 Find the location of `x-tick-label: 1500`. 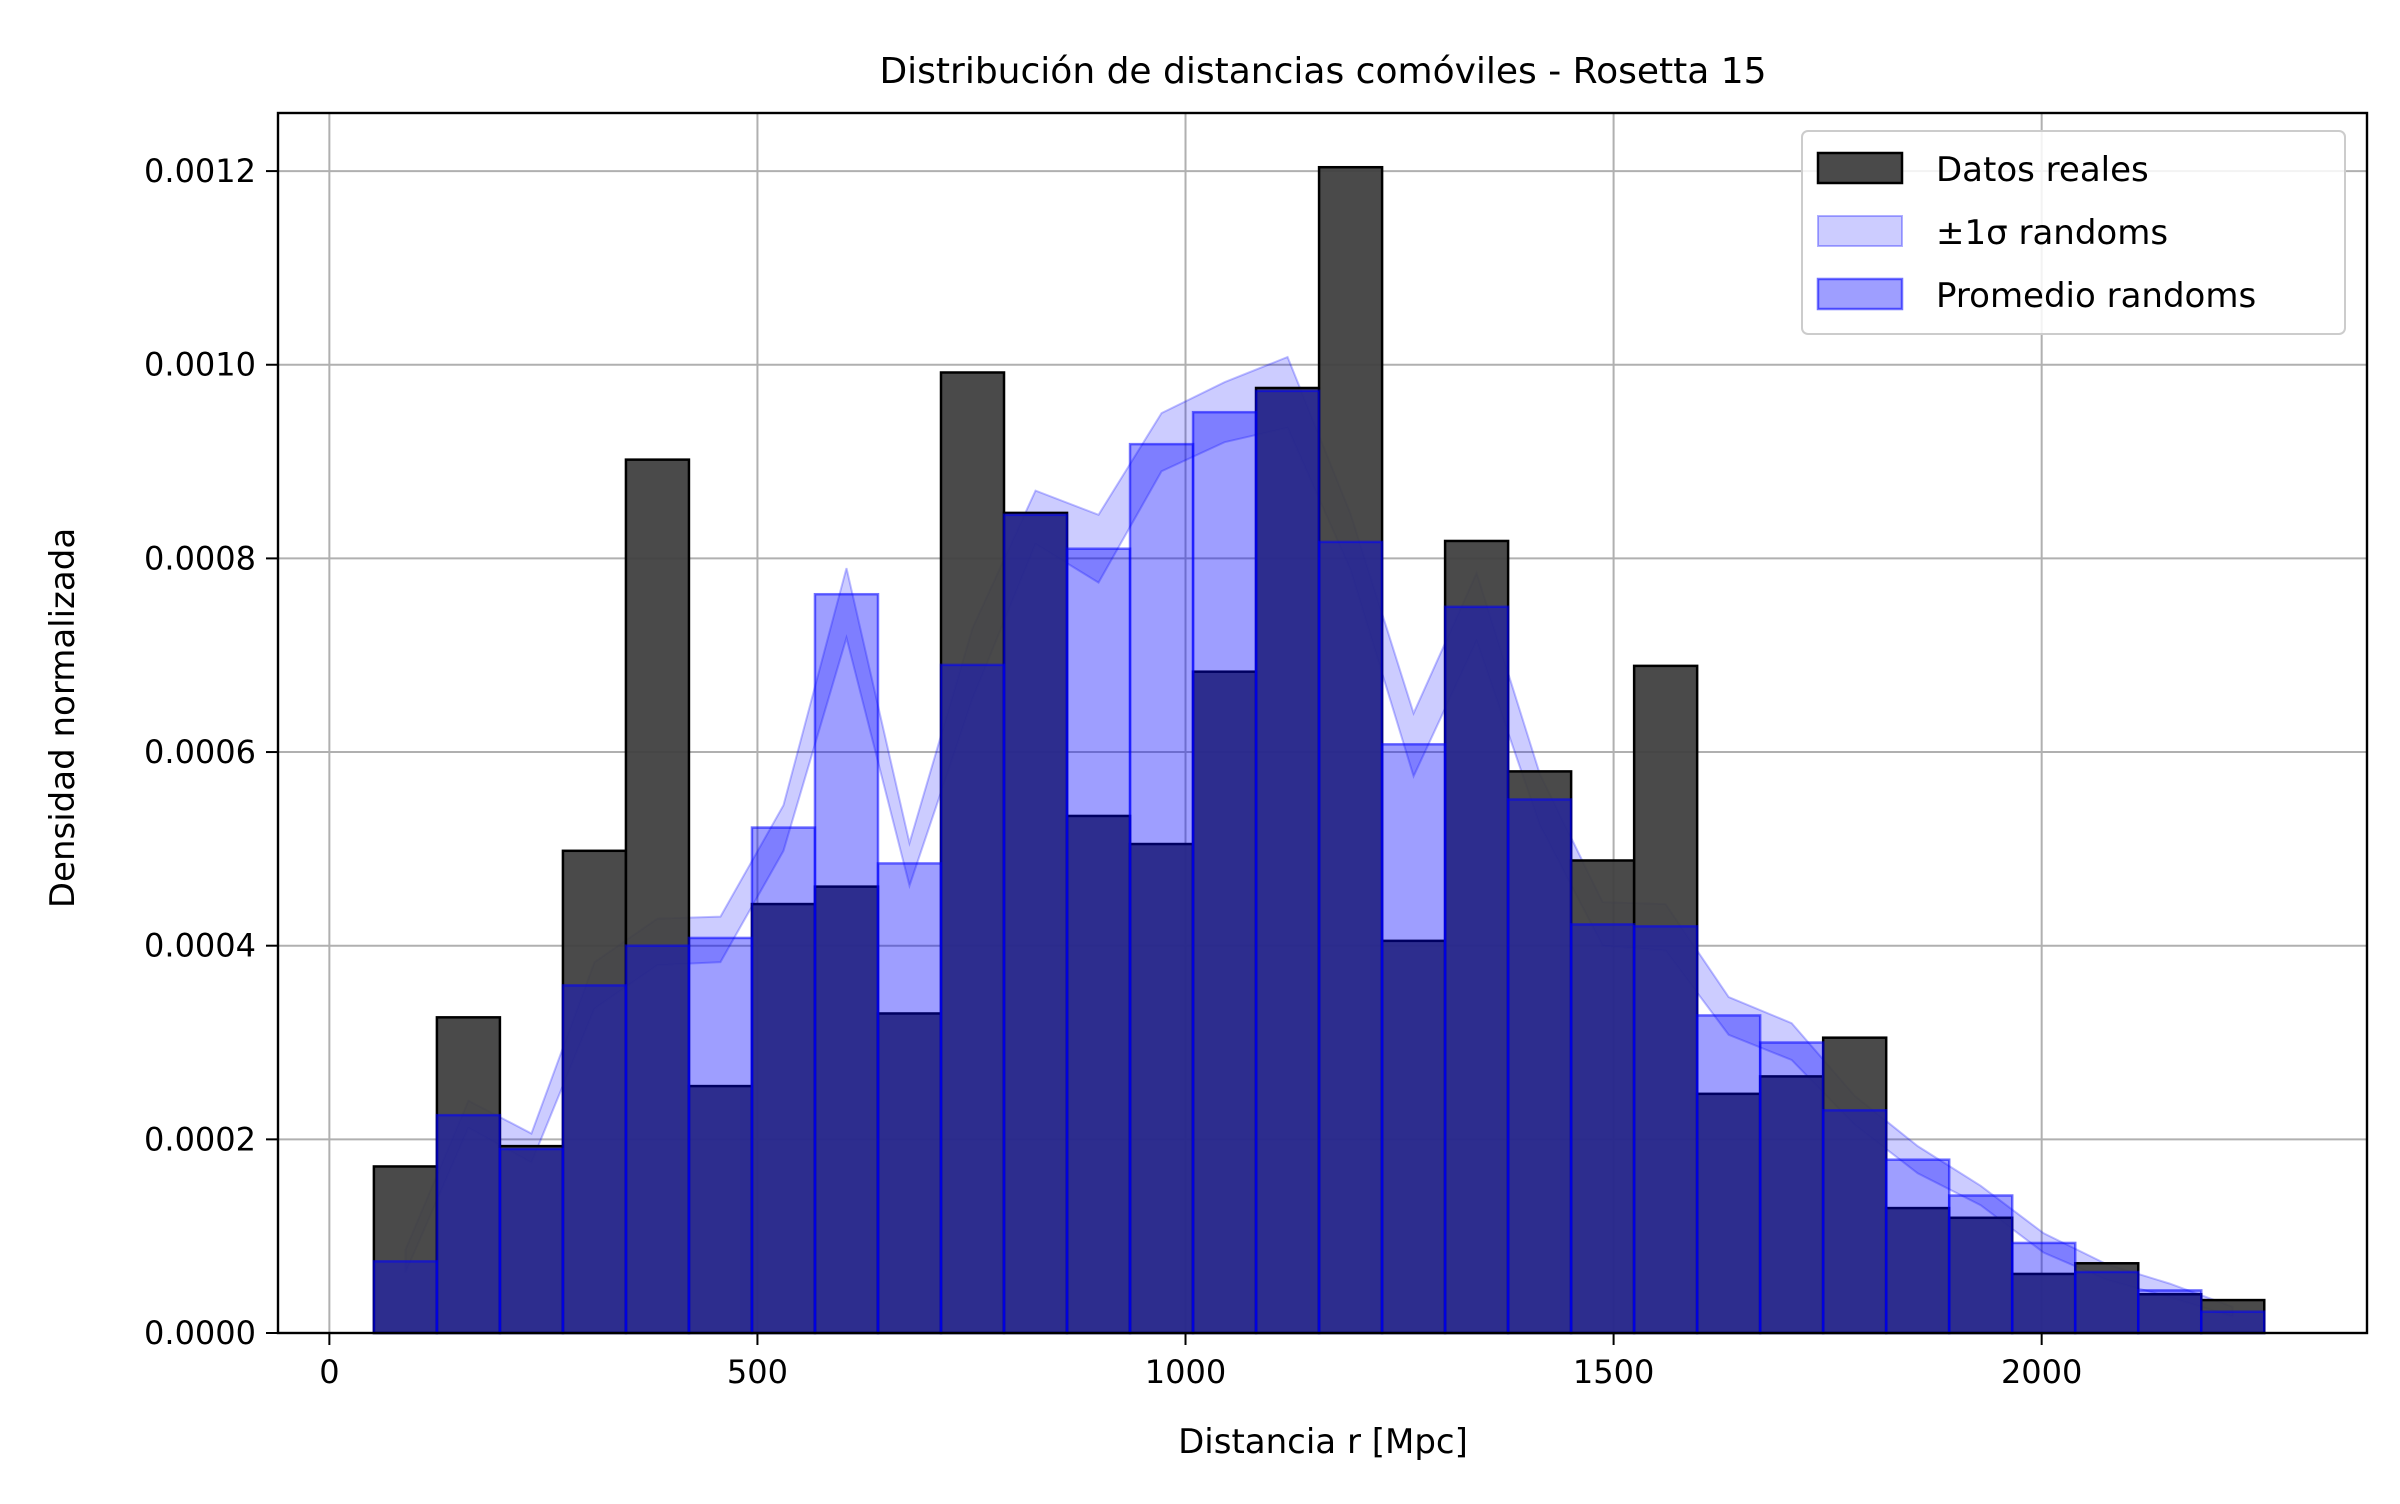

x-tick-label: 1500 is located at coordinates (1613, 1372).